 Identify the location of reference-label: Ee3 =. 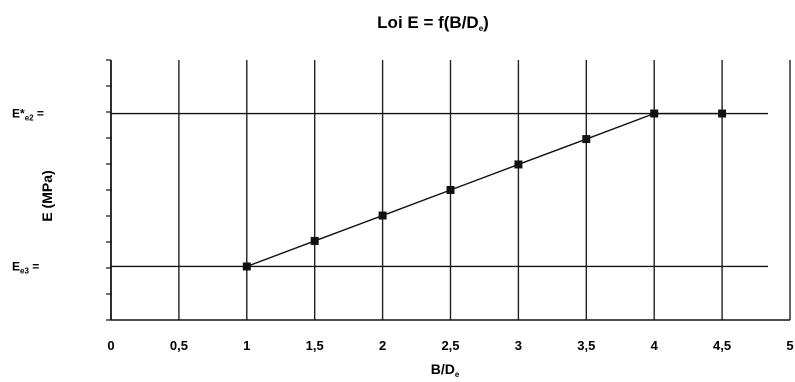
(25, 267).